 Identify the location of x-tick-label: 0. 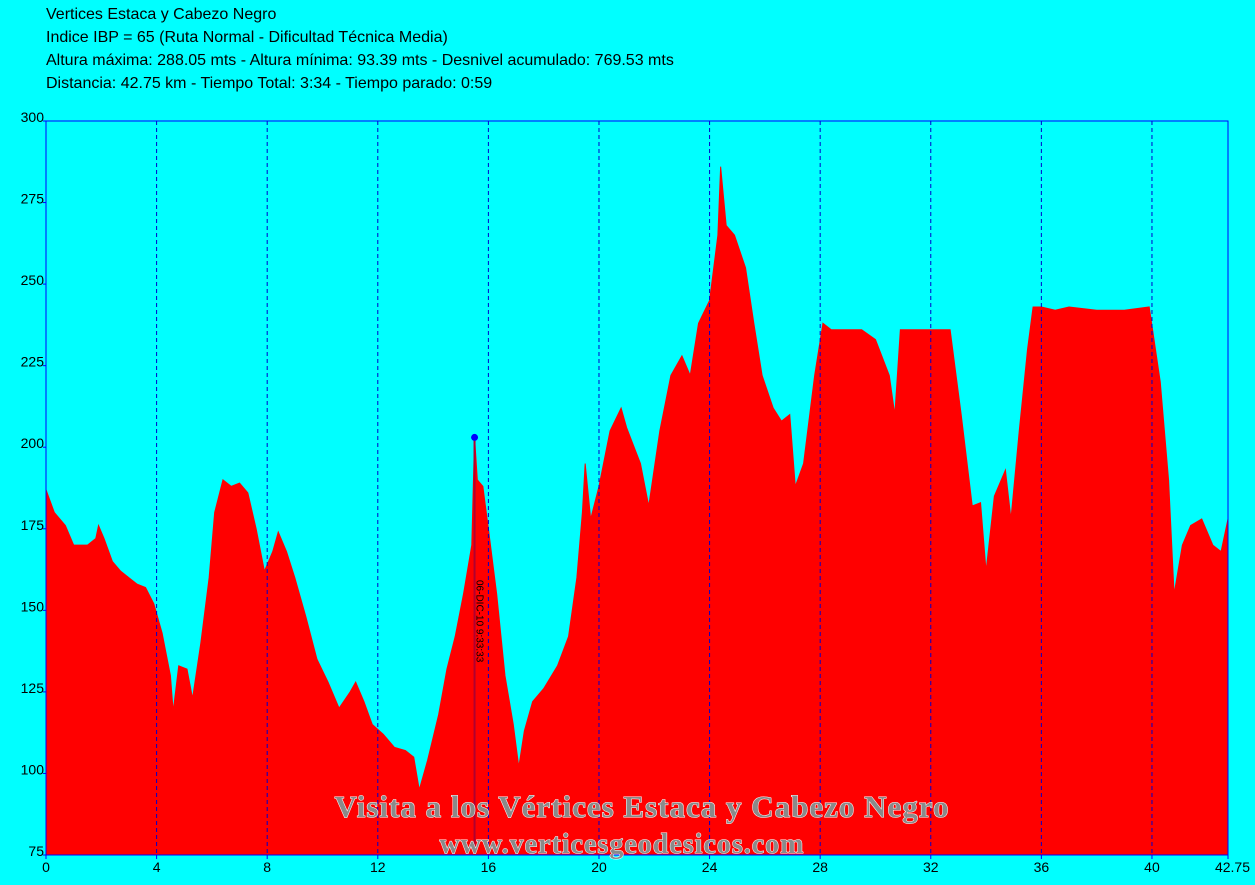
(46, 867).